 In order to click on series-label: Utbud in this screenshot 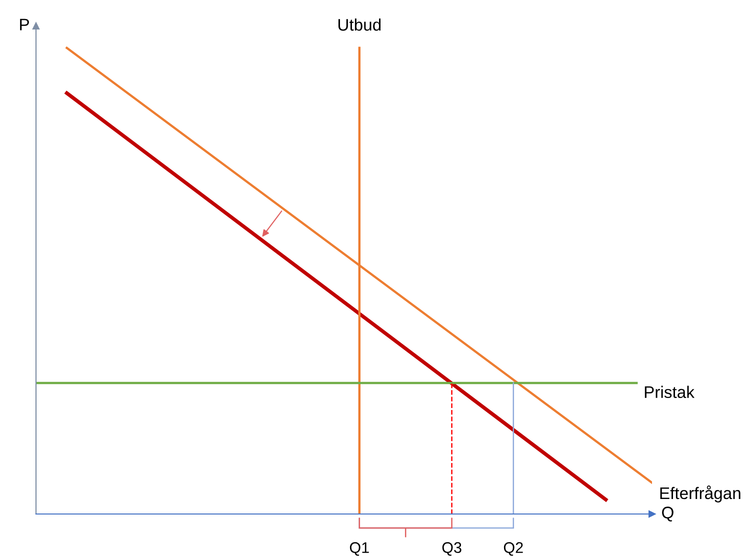, I will do `click(359, 24)`.